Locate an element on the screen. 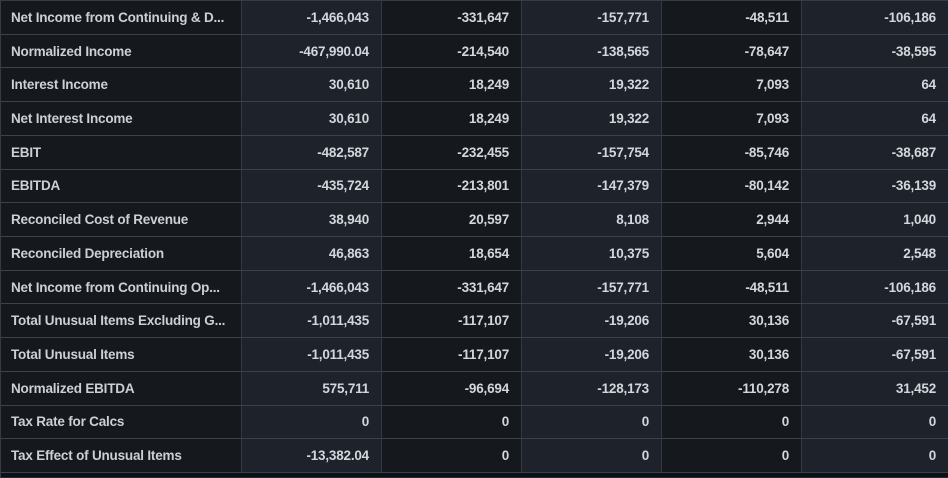 This screenshot has width=948, height=478. value-cell: -78,647 is located at coordinates (731, 51).